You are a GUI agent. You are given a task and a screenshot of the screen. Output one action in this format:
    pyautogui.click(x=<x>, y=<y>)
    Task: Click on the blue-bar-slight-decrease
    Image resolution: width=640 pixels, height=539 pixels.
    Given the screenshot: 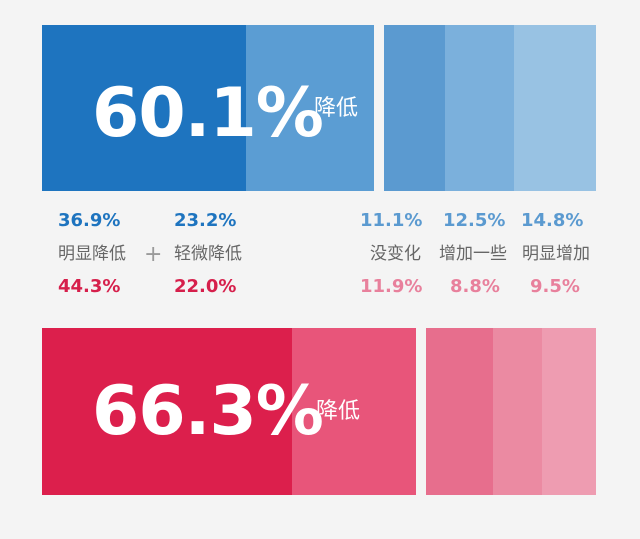 What is the action you would take?
    pyautogui.click(x=309, y=108)
    